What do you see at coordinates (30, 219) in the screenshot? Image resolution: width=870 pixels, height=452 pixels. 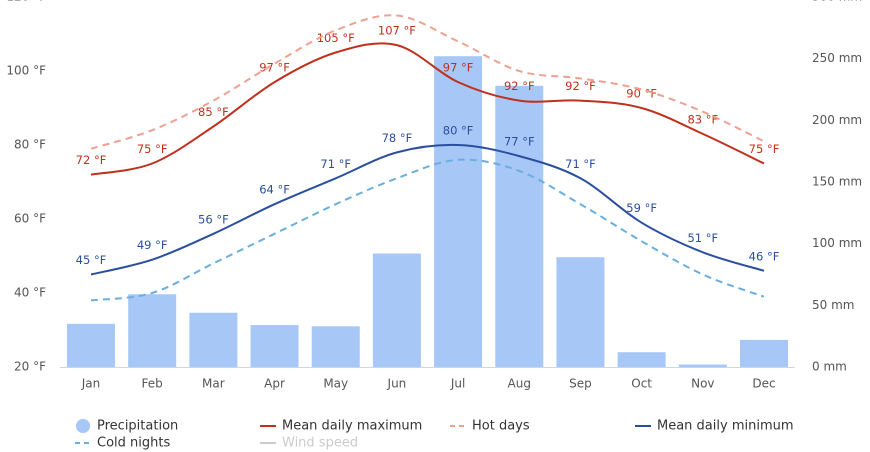 I see `y-tick-label: 60 °F` at bounding box center [30, 219].